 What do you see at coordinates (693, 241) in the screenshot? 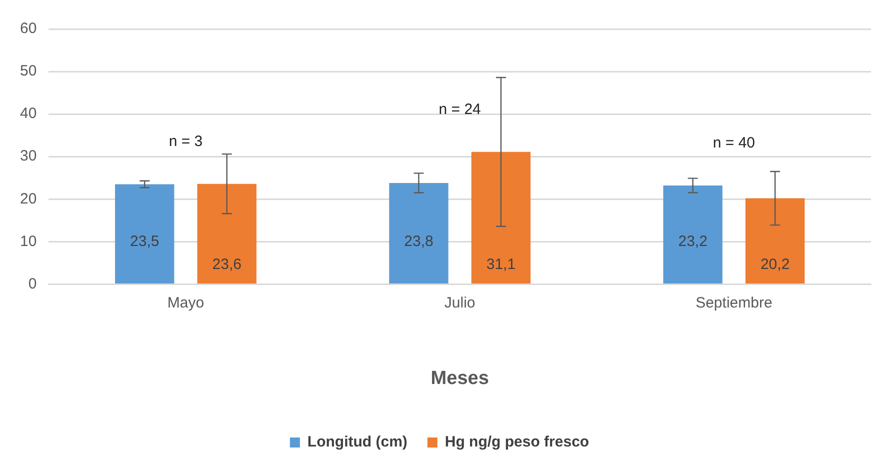
I see `data-label: 23,2` at bounding box center [693, 241].